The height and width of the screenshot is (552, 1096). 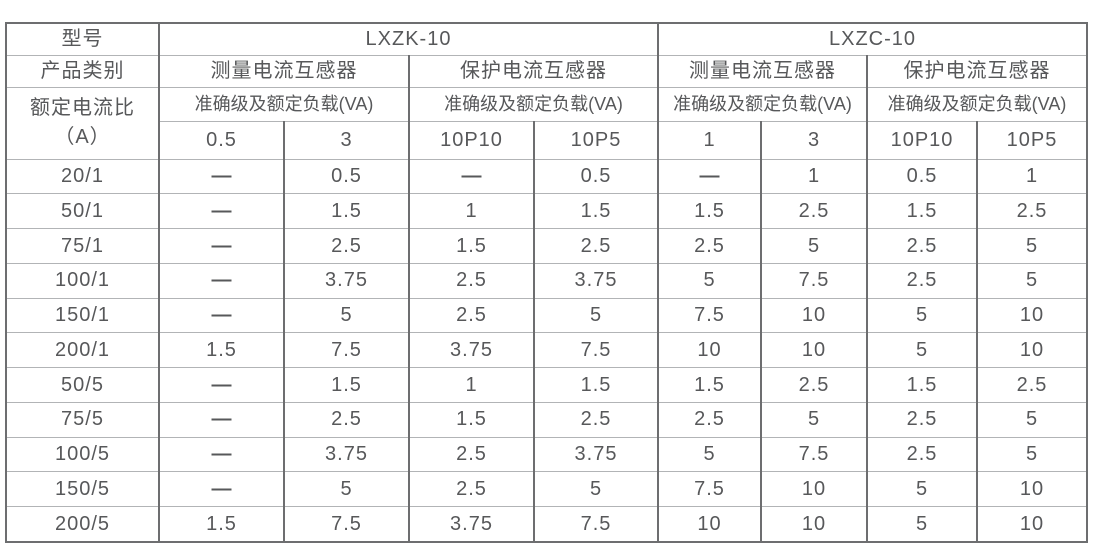 I want to click on table-row: 100/1—3.75 2.5 3.75 5 7.5 2.5 5, so click(x=546, y=280).